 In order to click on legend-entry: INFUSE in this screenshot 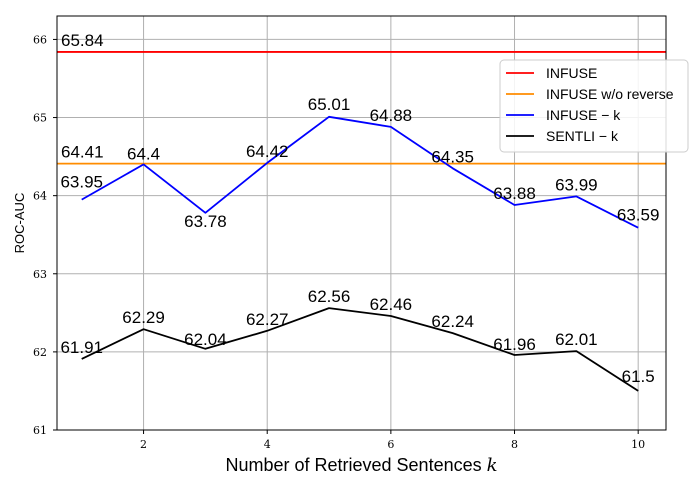, I will do `click(551, 73)`.